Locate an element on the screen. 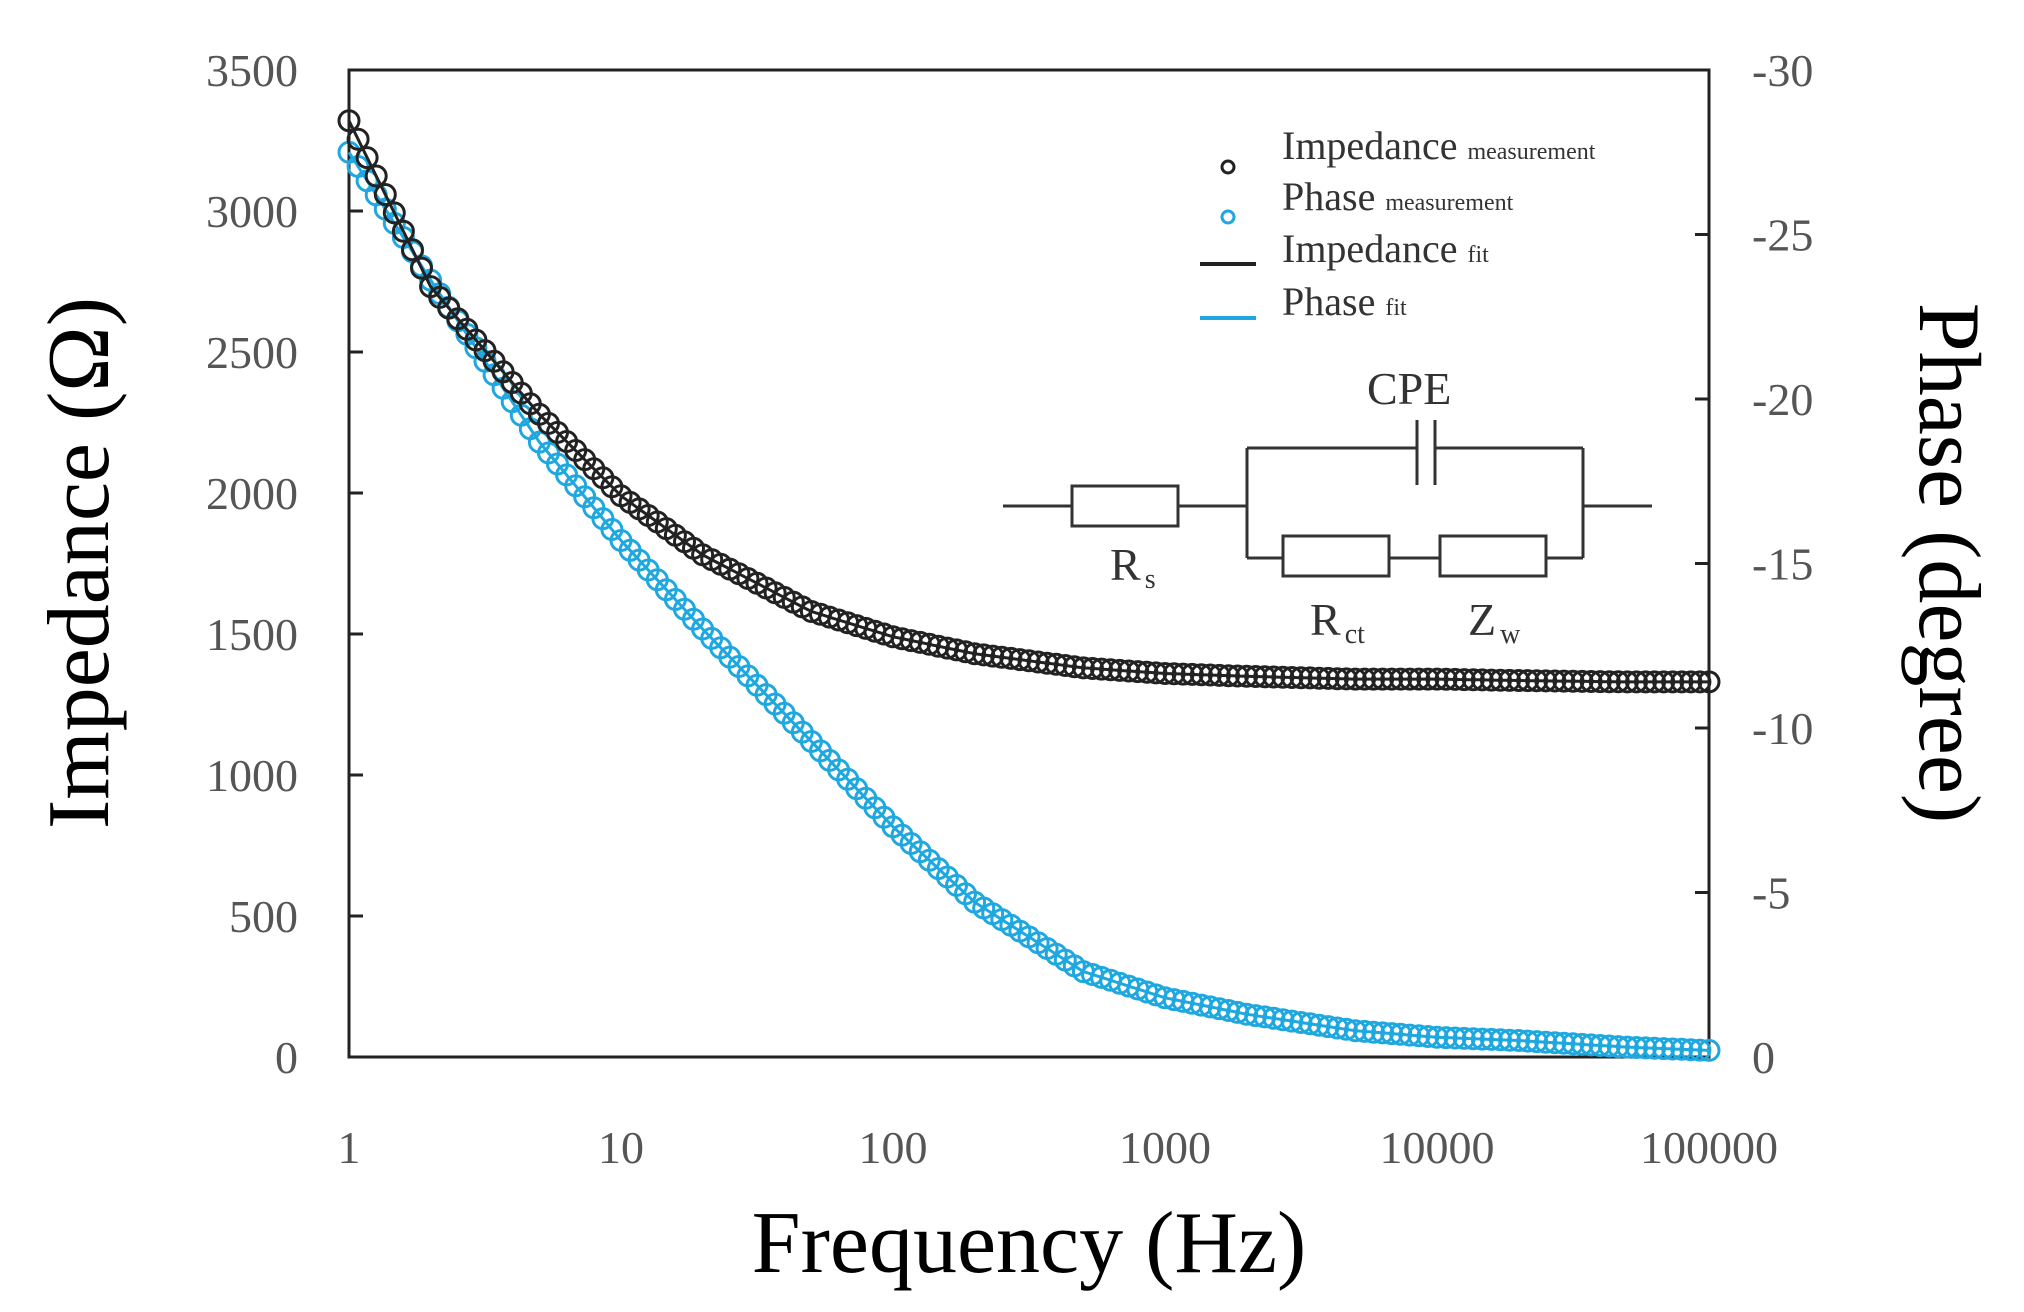 This screenshot has height=1312, width=2024. y-tick-label-1: 500 is located at coordinates (263, 916).